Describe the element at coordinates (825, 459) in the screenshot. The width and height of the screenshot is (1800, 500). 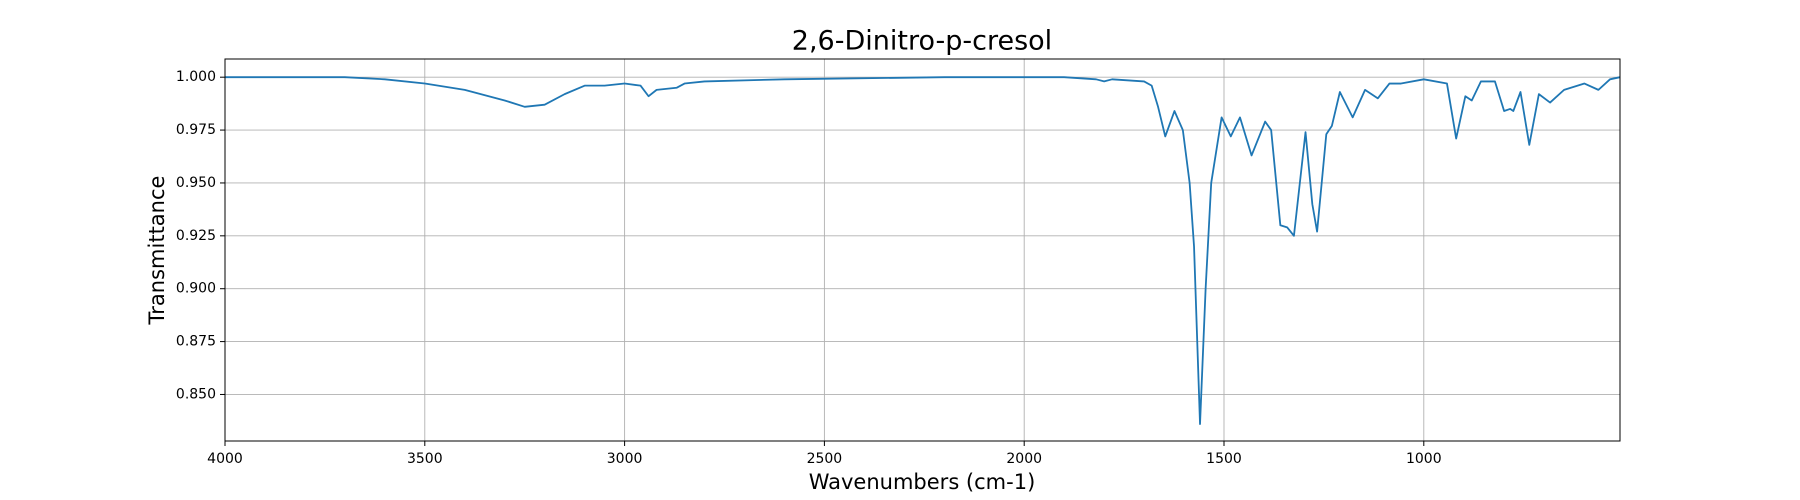
I see `x-tick-label: 2500` at that location.